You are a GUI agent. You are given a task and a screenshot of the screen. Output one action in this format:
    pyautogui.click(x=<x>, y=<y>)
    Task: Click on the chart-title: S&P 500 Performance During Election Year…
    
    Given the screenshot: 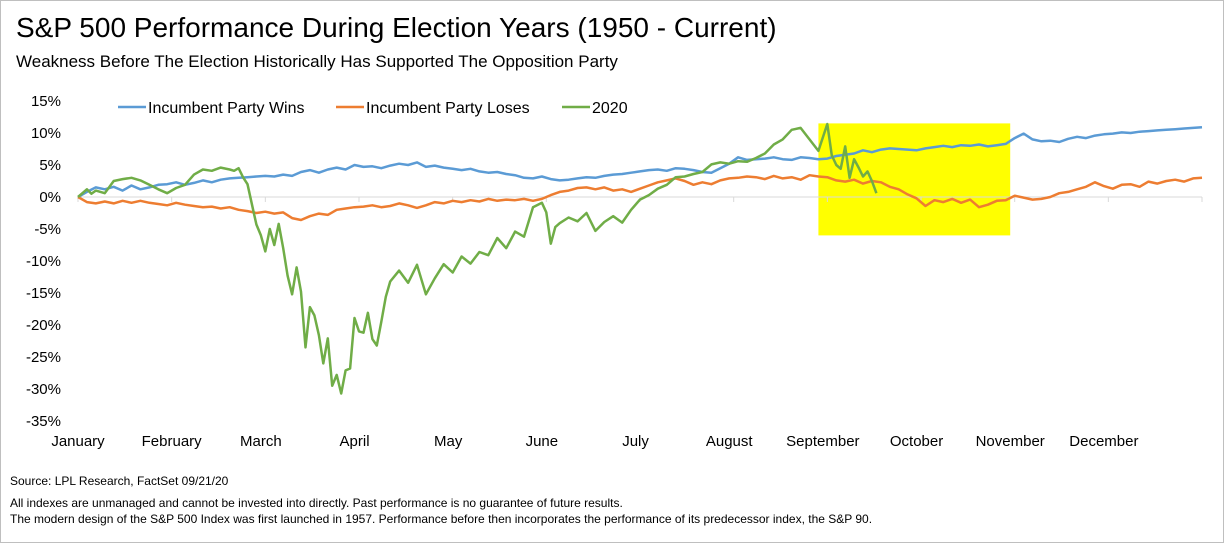 What is the action you would take?
    pyautogui.click(x=396, y=27)
    